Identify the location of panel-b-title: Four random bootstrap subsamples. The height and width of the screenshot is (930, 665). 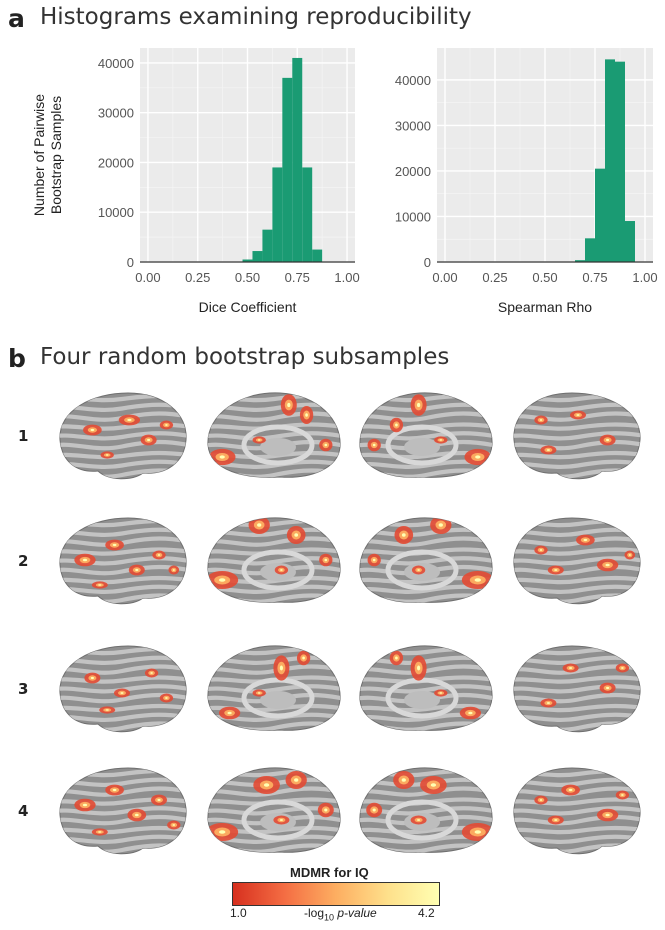
(245, 357).